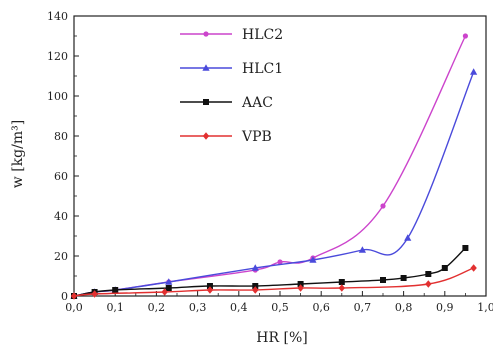  What do you see at coordinates (445, 307) in the screenshot?
I see `x-tick-label: 0,9` at bounding box center [445, 307].